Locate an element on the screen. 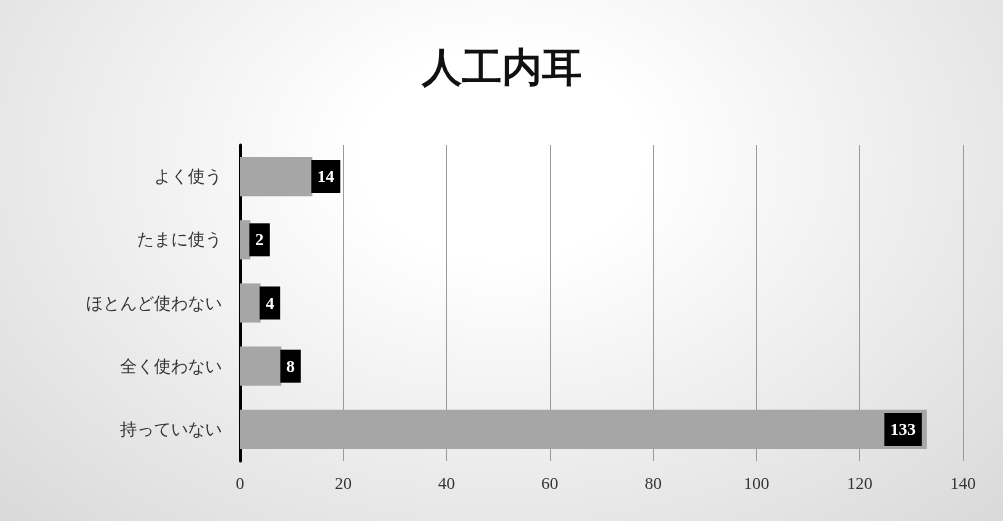  chart-title: 人工内耳 is located at coordinates (501, 67).